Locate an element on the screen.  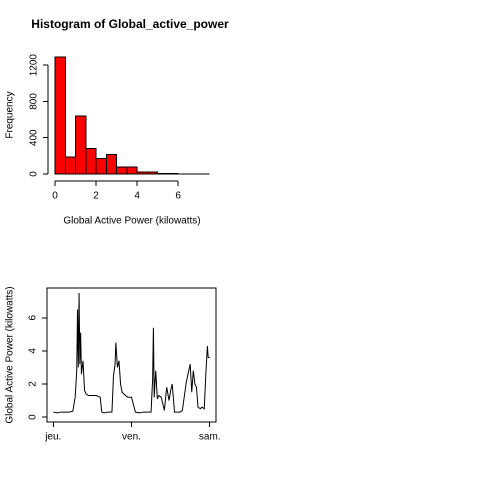
y-tick-label: 400 is located at coordinates (34, 137).